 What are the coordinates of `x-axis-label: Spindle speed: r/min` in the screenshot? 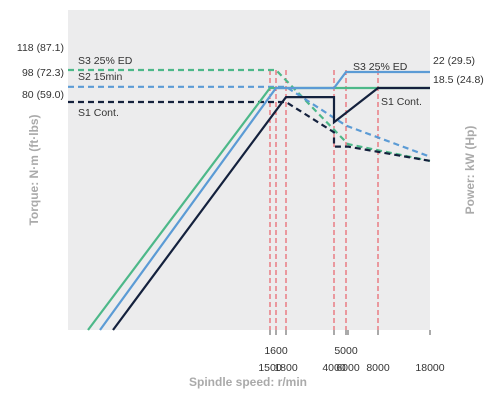 It's located at (248, 382).